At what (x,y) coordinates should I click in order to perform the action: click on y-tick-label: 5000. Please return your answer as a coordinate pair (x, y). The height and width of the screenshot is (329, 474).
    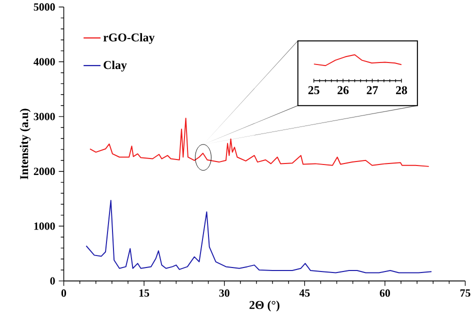
    Looking at the image, I should click on (44, 7).